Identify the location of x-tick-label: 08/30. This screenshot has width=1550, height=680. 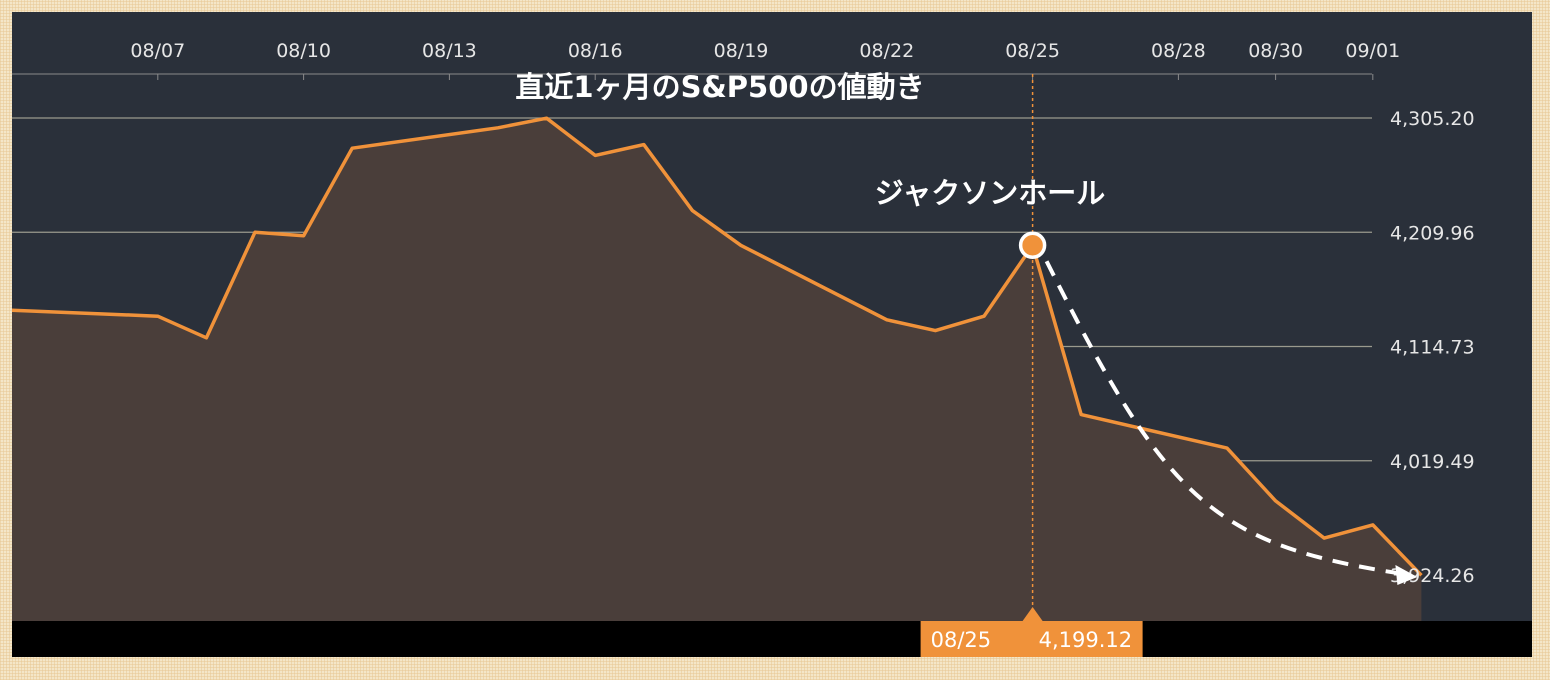
(1275, 51).